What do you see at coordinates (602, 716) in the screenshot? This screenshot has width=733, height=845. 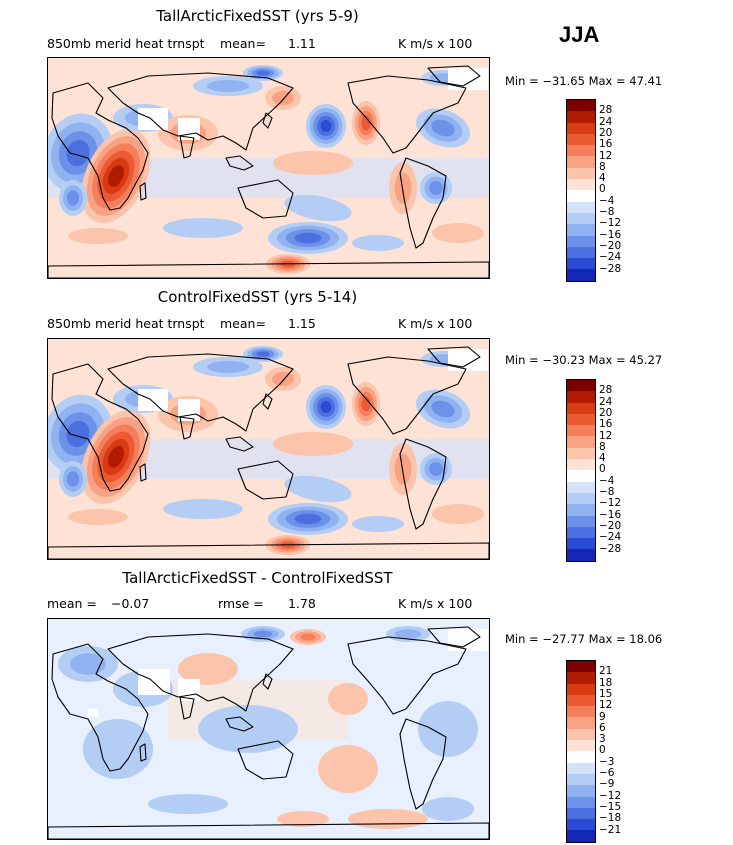 I see `colorbar-tick-label: 9` at bounding box center [602, 716].